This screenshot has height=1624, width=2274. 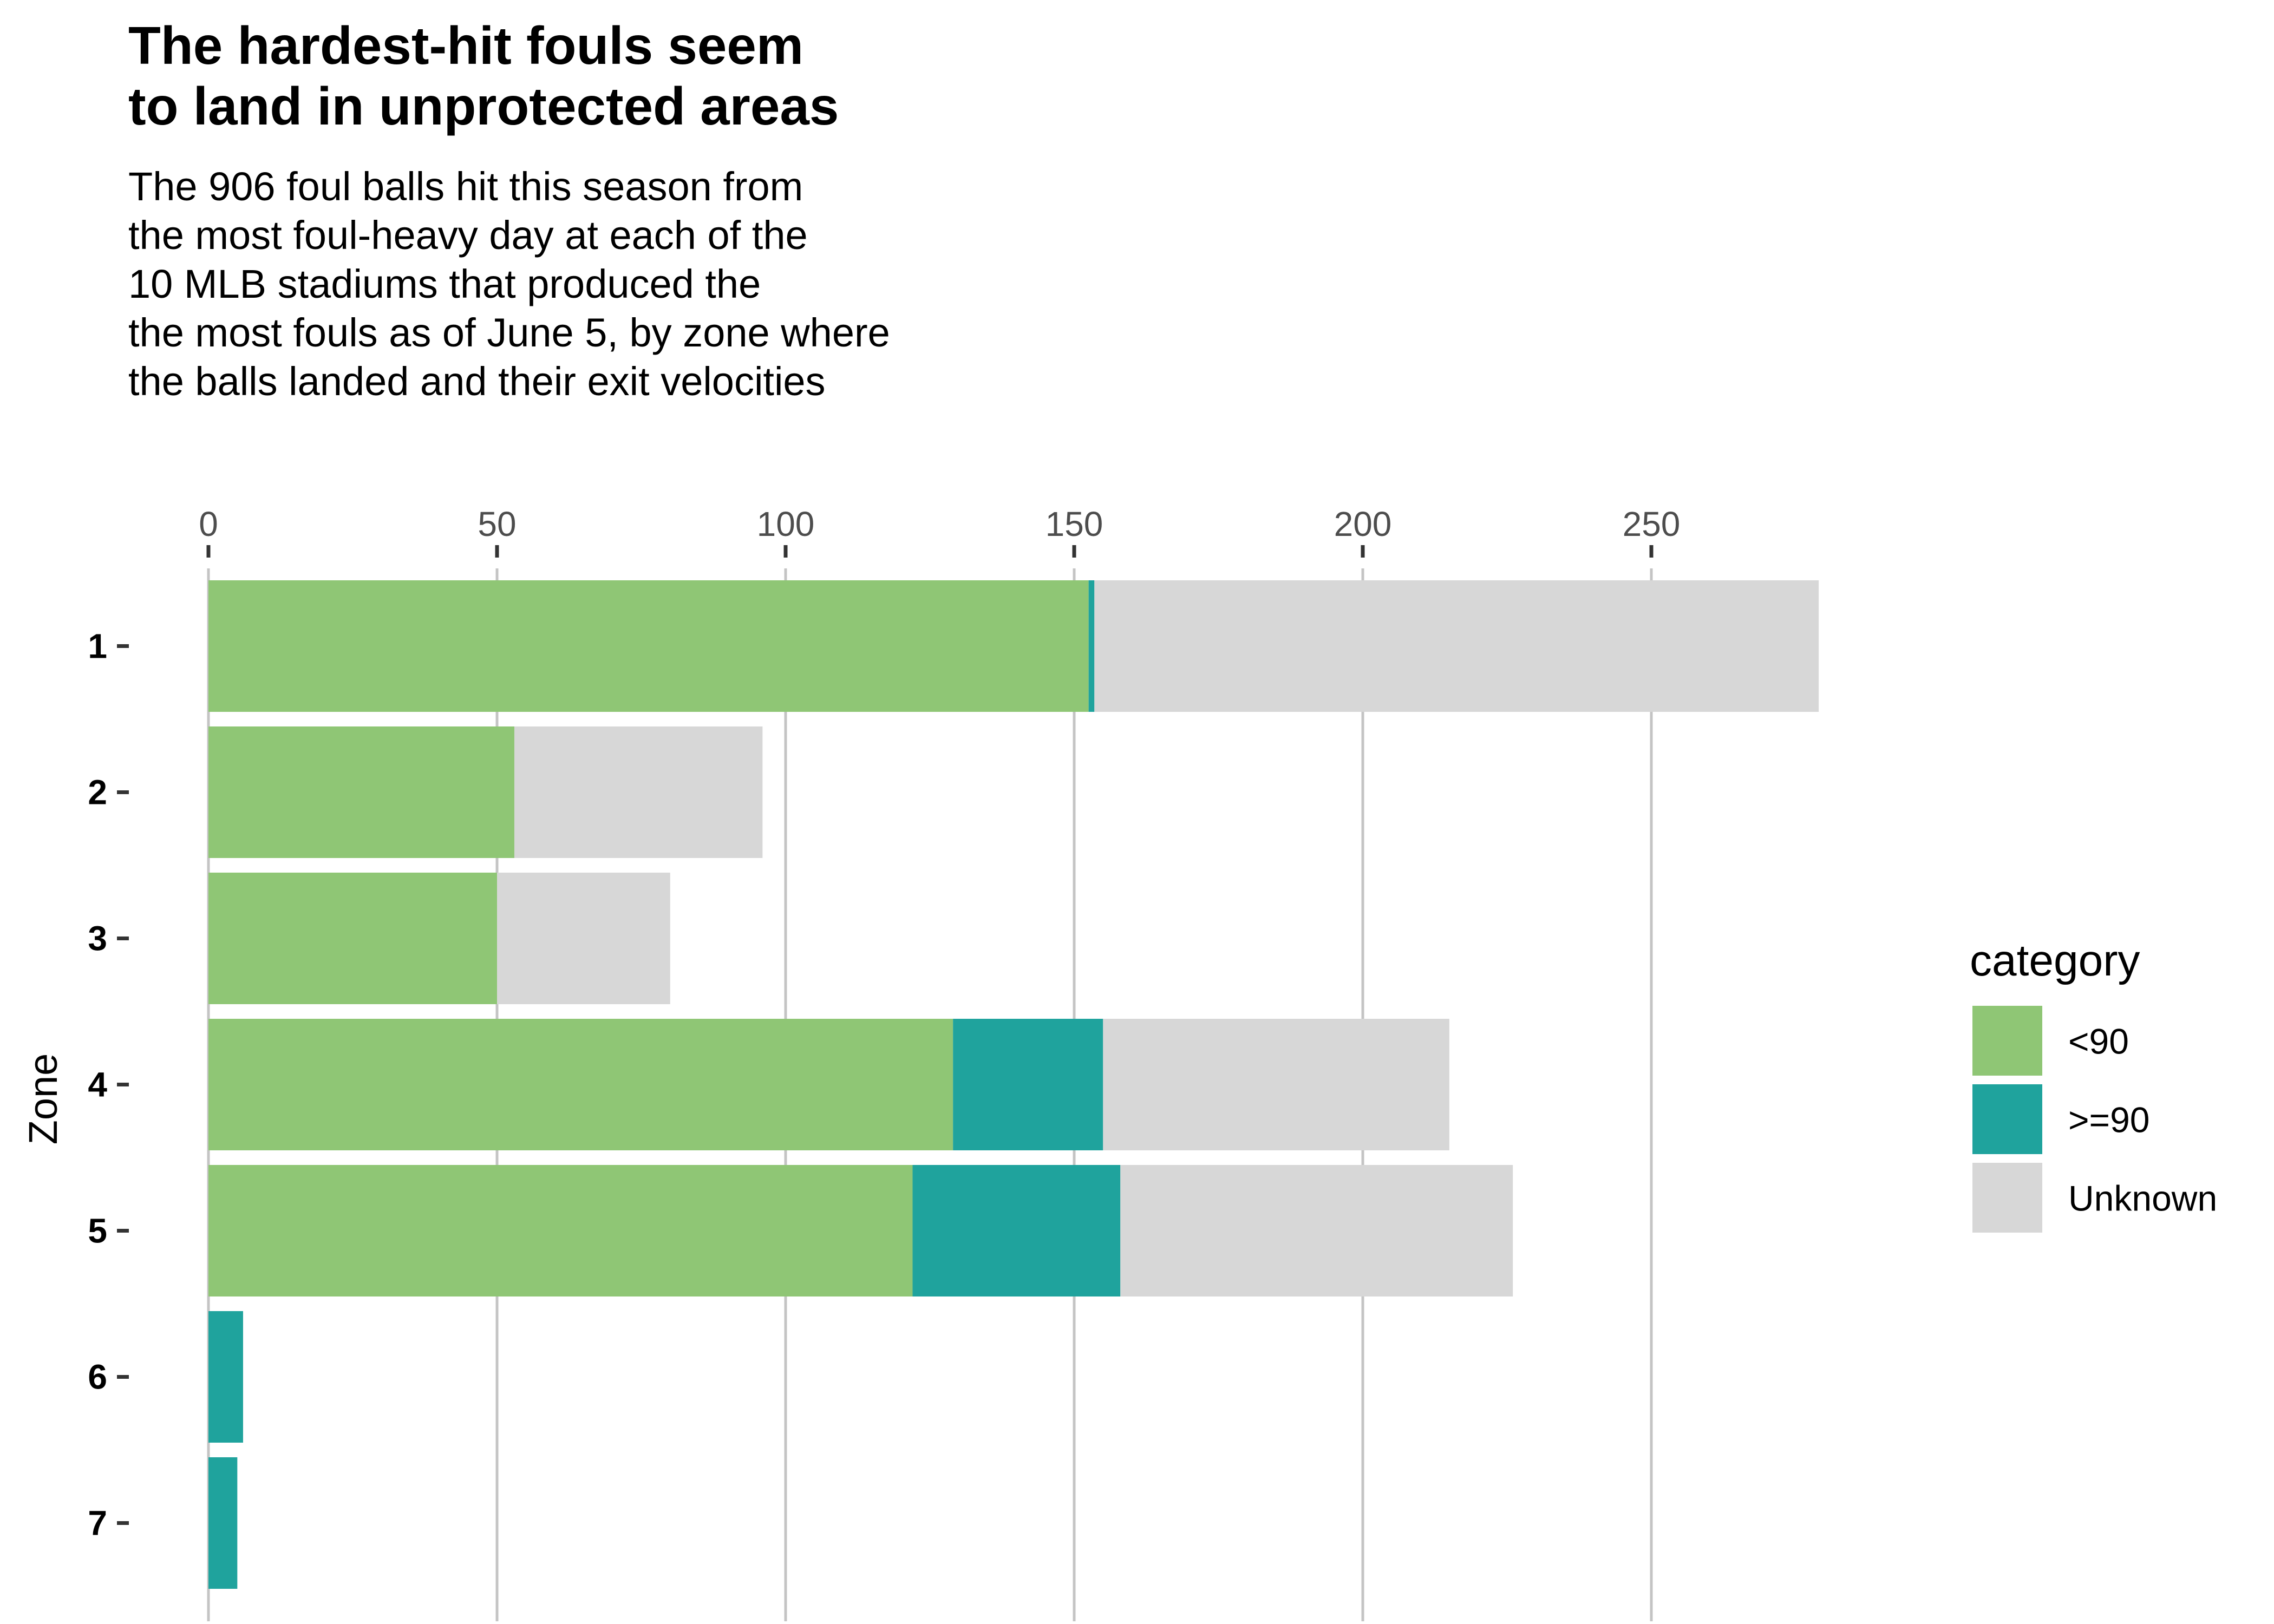 I want to click on x-tick-label-100: 100, so click(x=786, y=524).